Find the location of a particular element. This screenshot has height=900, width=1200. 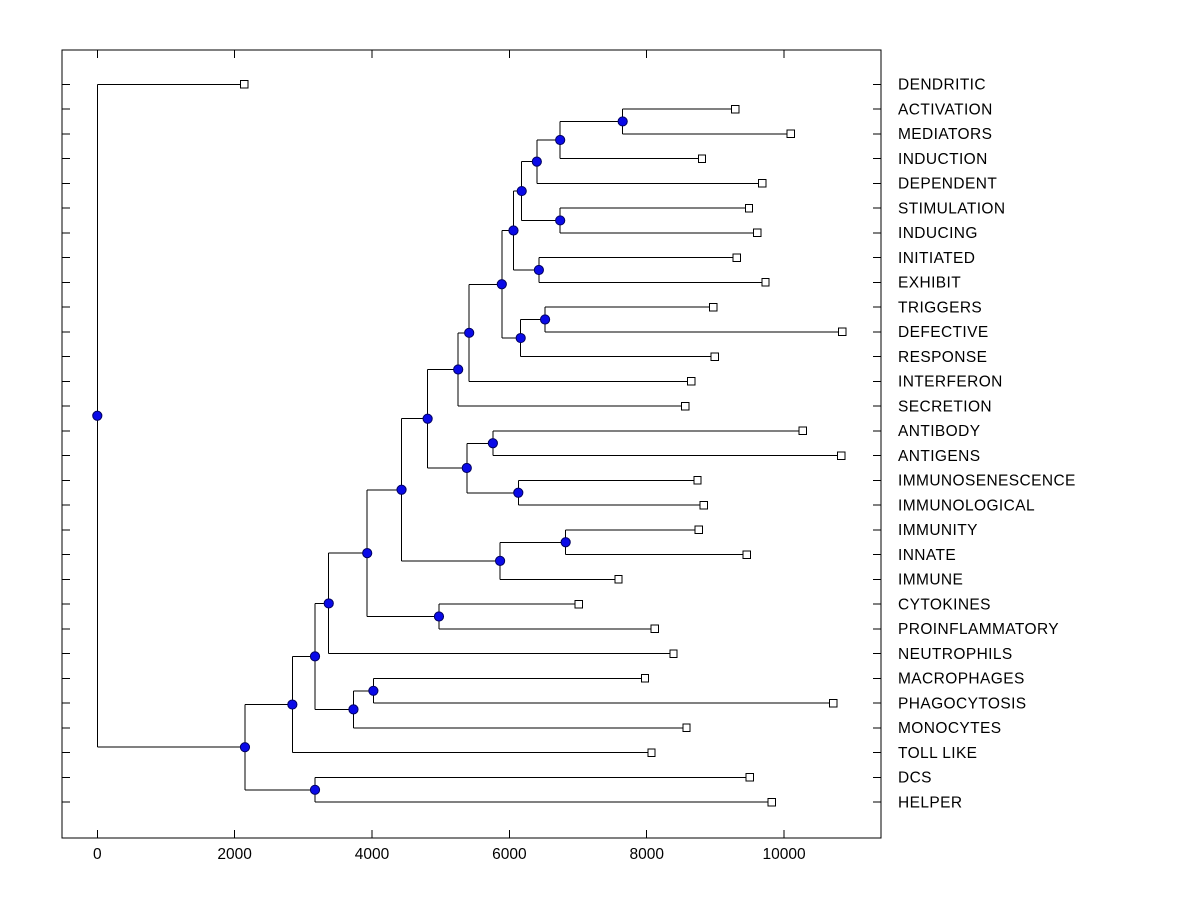

leaf-label: STIMULATION is located at coordinates (951, 208).